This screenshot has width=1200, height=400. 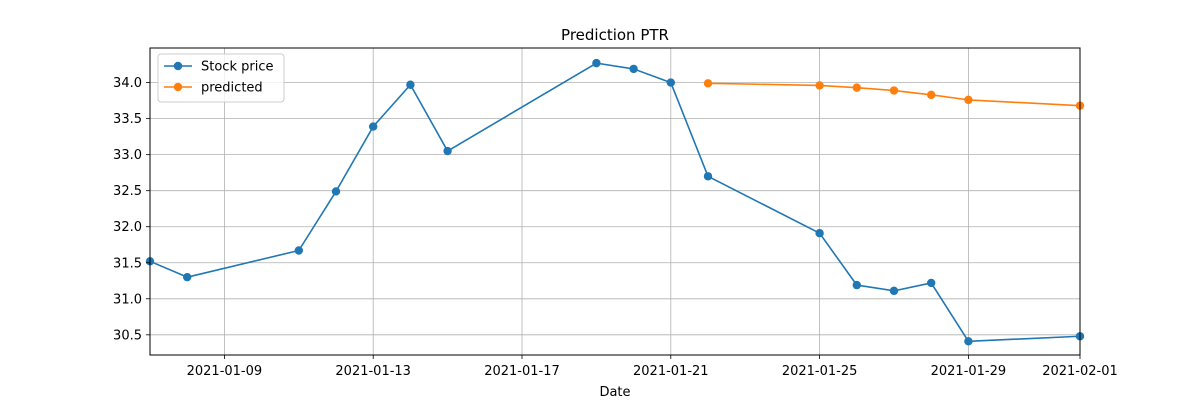 I want to click on y-tick-label: 32.0, so click(x=127, y=227).